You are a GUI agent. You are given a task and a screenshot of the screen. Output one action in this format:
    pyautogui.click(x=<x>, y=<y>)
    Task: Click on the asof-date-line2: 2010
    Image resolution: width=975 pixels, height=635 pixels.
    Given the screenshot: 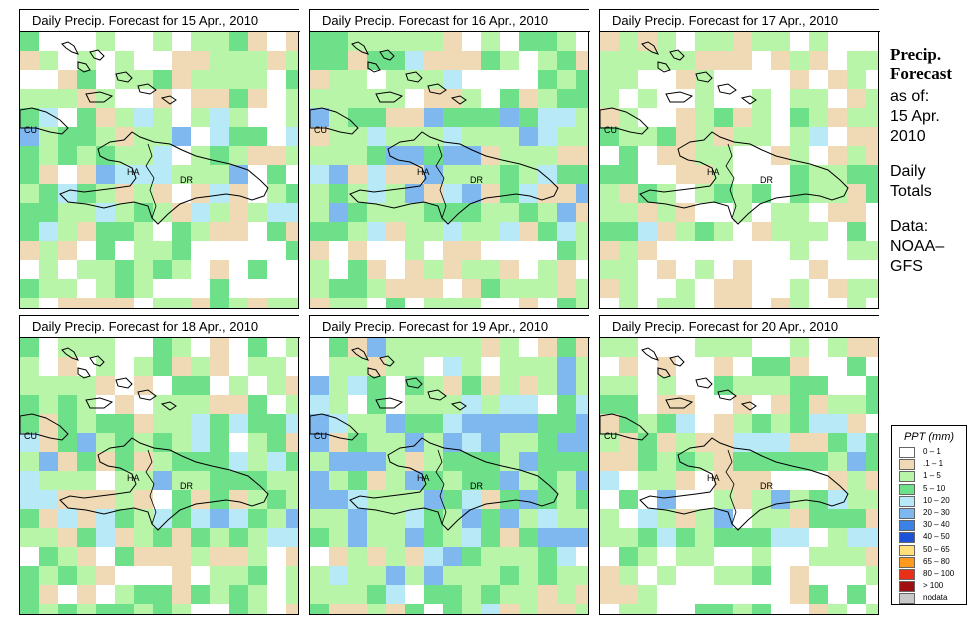 What is the action you would take?
    pyautogui.click(x=908, y=136)
    